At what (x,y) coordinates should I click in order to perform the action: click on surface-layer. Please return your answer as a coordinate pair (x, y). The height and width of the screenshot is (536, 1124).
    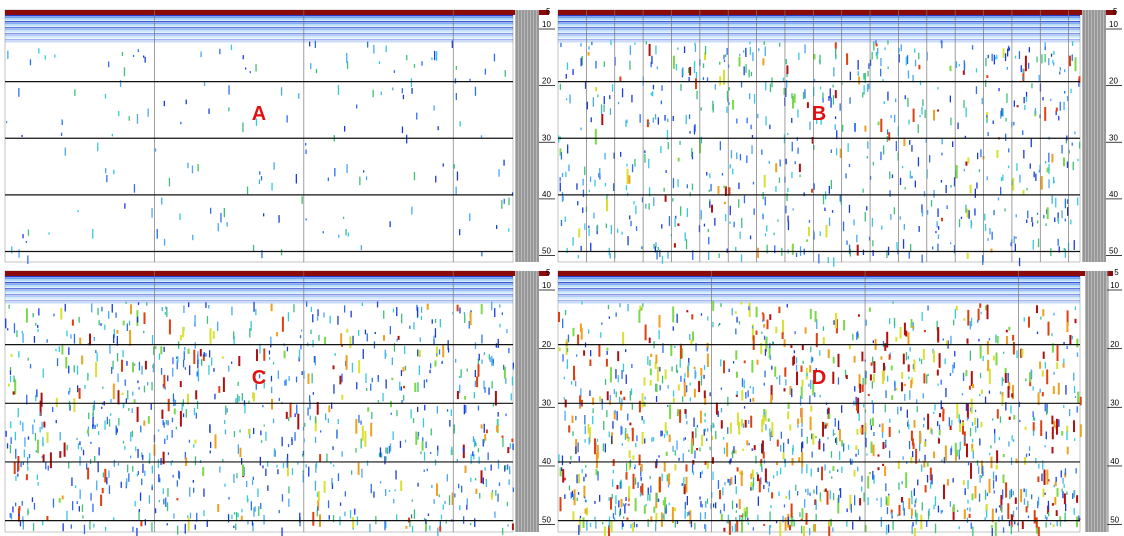
    Looking at the image, I should click on (259, 297).